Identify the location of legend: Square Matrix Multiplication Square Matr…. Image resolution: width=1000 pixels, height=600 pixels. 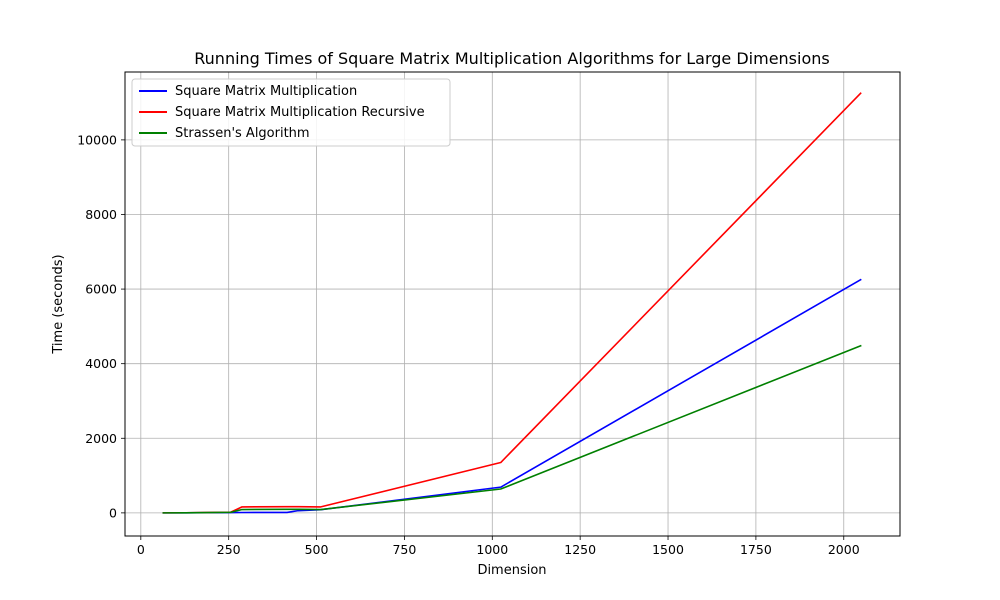
(291, 112).